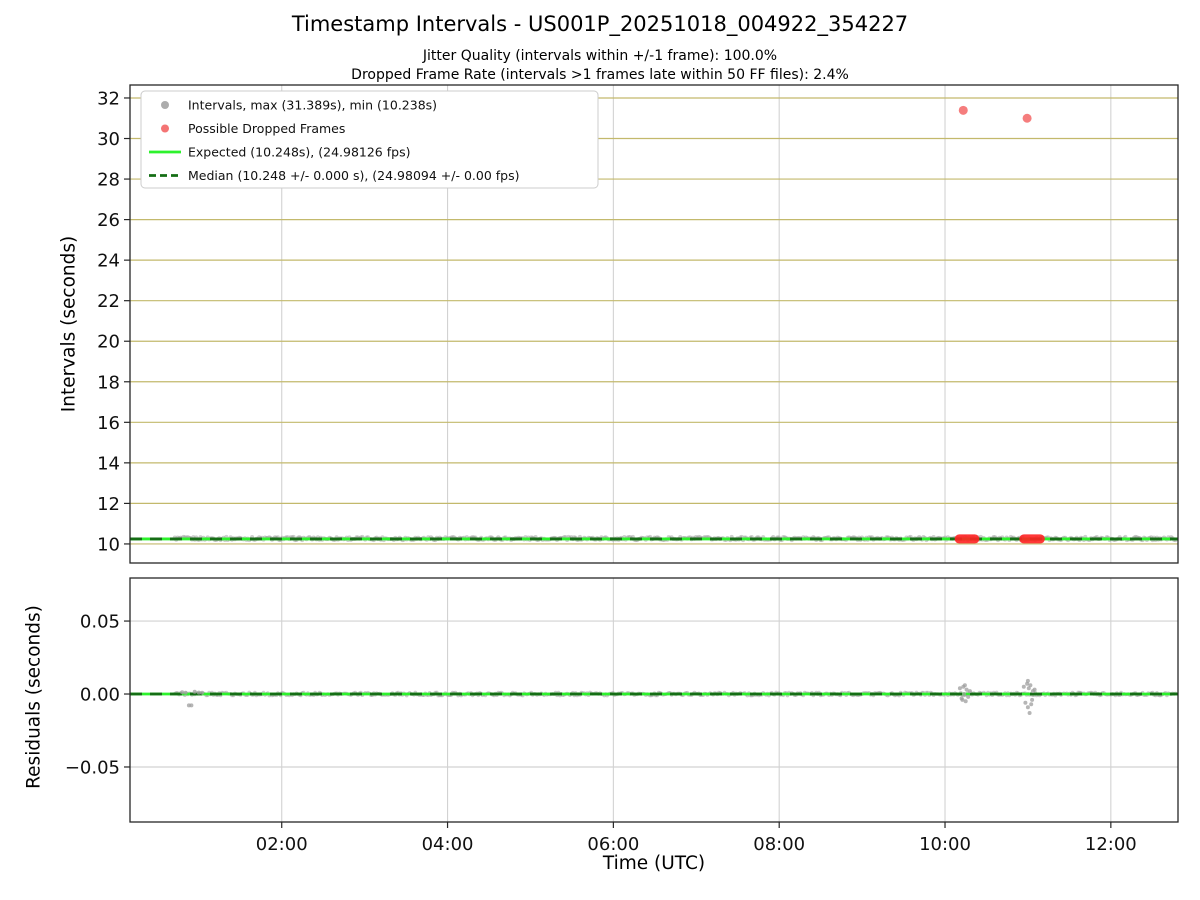 This screenshot has height=900, width=1200. Describe the element at coordinates (945, 844) in the screenshot. I see `x-tick-label: 10:00` at that location.